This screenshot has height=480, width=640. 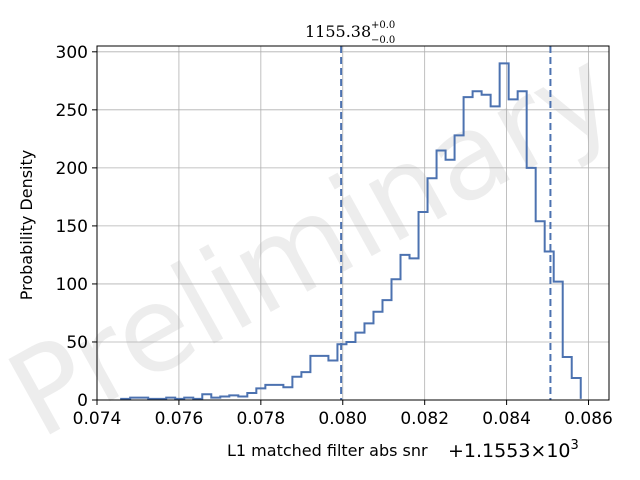 I want to click on y-axis-label: Probability Density, so click(x=26, y=225).